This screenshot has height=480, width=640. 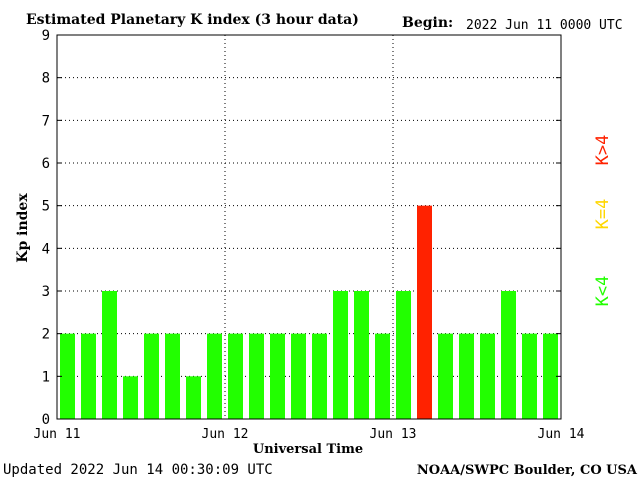 What do you see at coordinates (46, 420) in the screenshot?
I see `y-tick-label: 0` at bounding box center [46, 420].